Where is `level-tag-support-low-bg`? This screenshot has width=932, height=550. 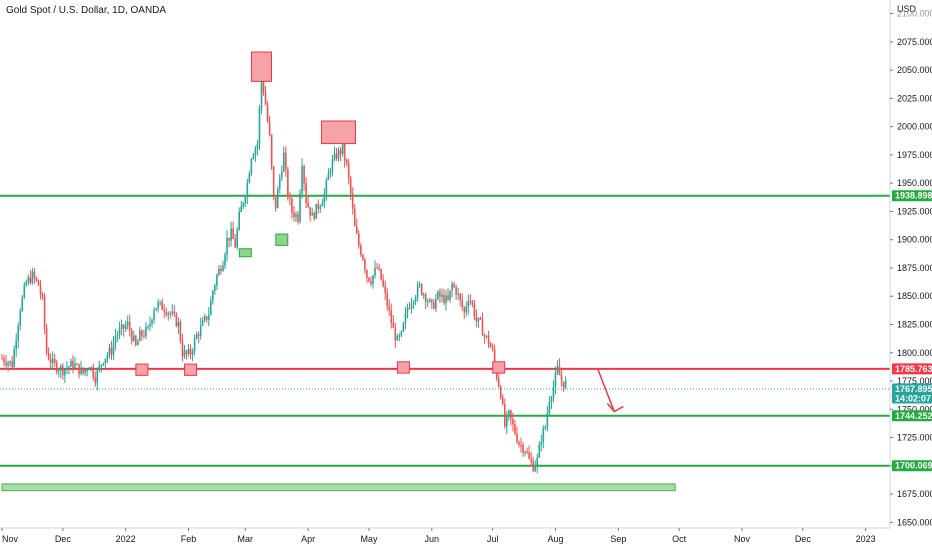 level-tag-support-low-bg is located at coordinates (912, 466).